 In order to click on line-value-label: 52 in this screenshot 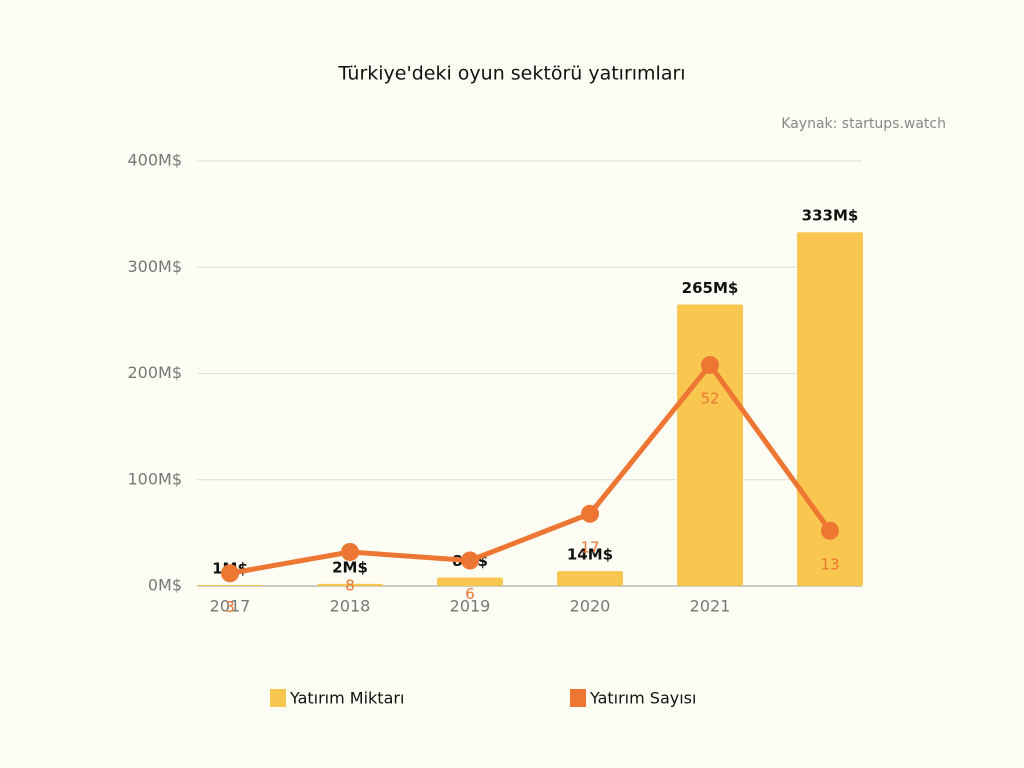, I will do `click(709, 399)`.